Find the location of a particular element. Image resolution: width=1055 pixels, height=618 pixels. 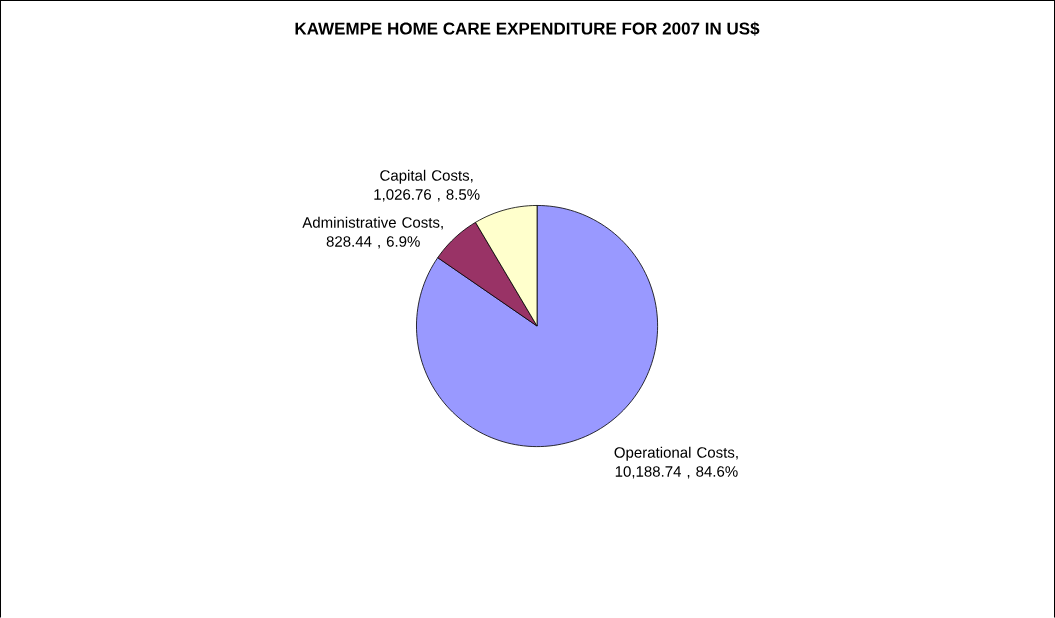

chart-title: KAWEMPE HOME CARE EXPENDITURE FOR 2007 IN US$ is located at coordinates (527, 28).